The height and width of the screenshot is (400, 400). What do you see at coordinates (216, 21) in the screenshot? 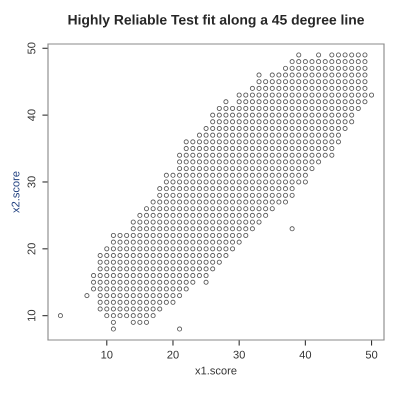
I see `chart-title: Highly Reliable Test fit along a 45 degree line` at bounding box center [216, 21].